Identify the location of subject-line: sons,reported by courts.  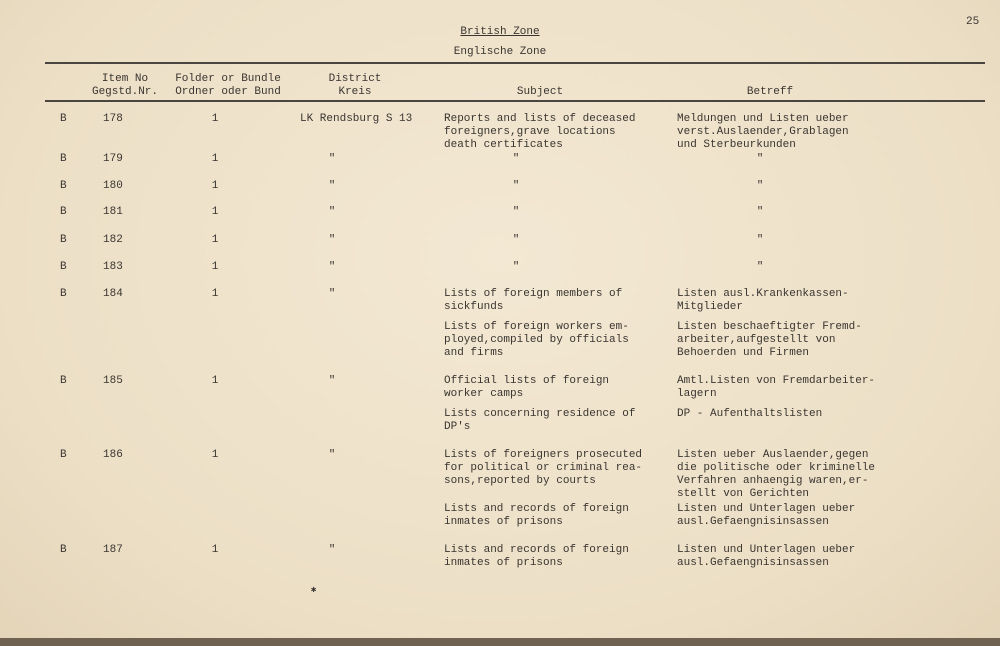
(520, 481).